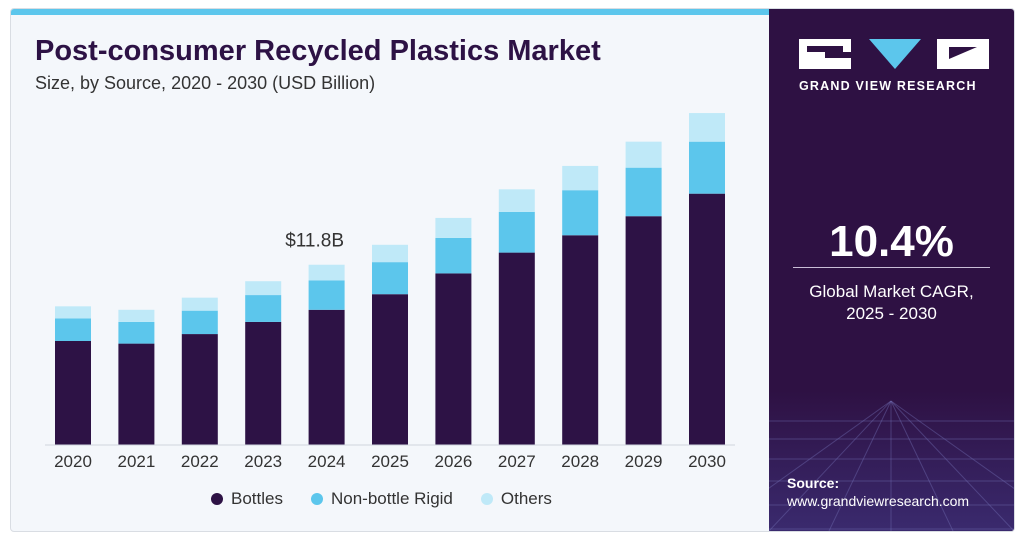 The height and width of the screenshot is (539, 1022). I want to click on x-tick-label-2021: 2021, so click(136, 461).